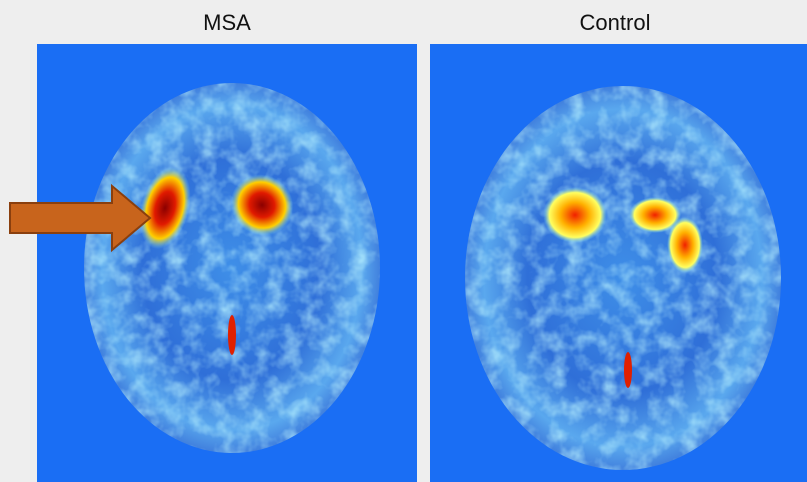 This screenshot has width=807, height=482. What do you see at coordinates (615, 22) in the screenshot?
I see `panel-label: Control` at bounding box center [615, 22].